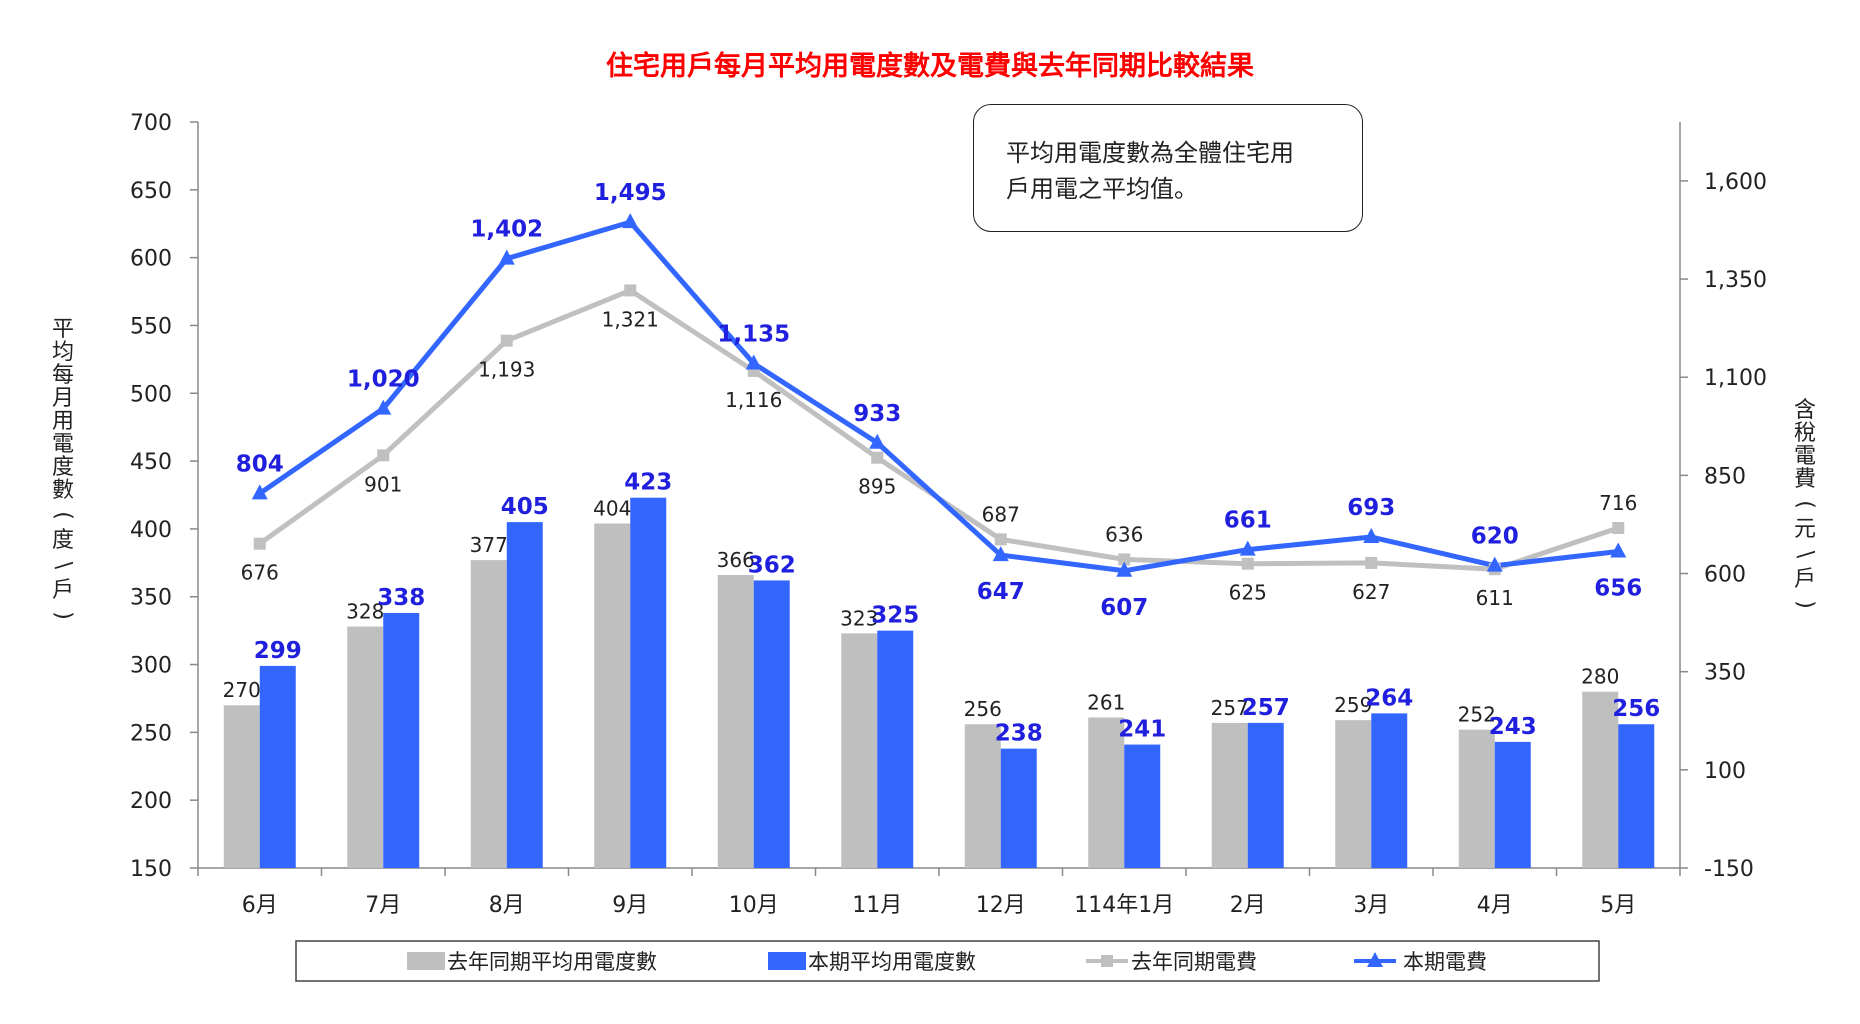  Describe the element at coordinates (648, 483) in the screenshot. I see `bar-this-period-label: 423` at that location.